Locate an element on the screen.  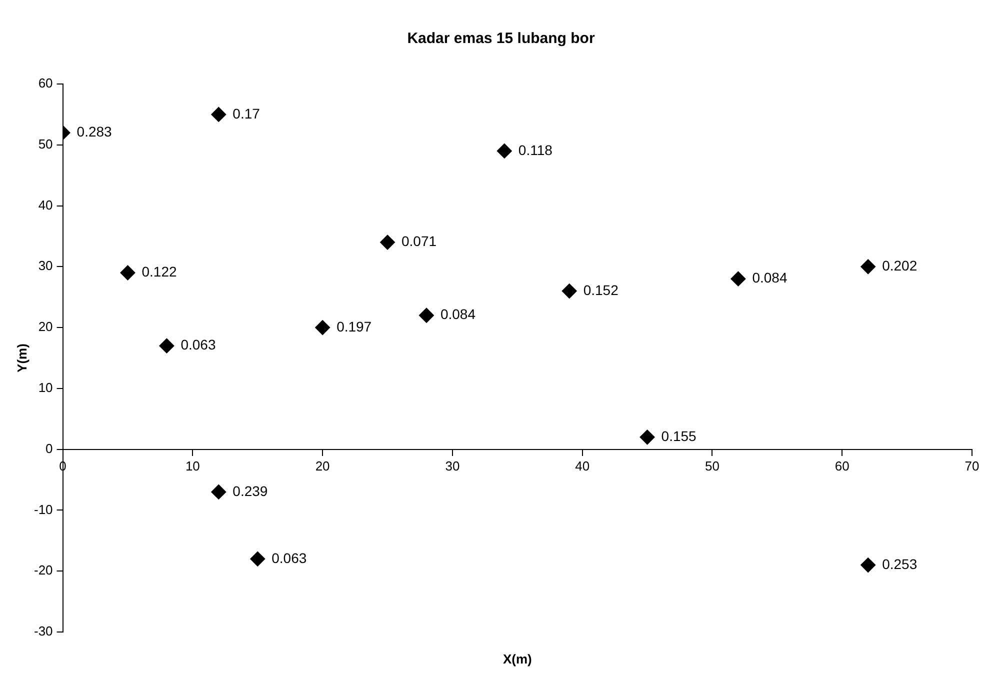
chart-title: Kadar emas 15 lubang bor is located at coordinates (501, 39).